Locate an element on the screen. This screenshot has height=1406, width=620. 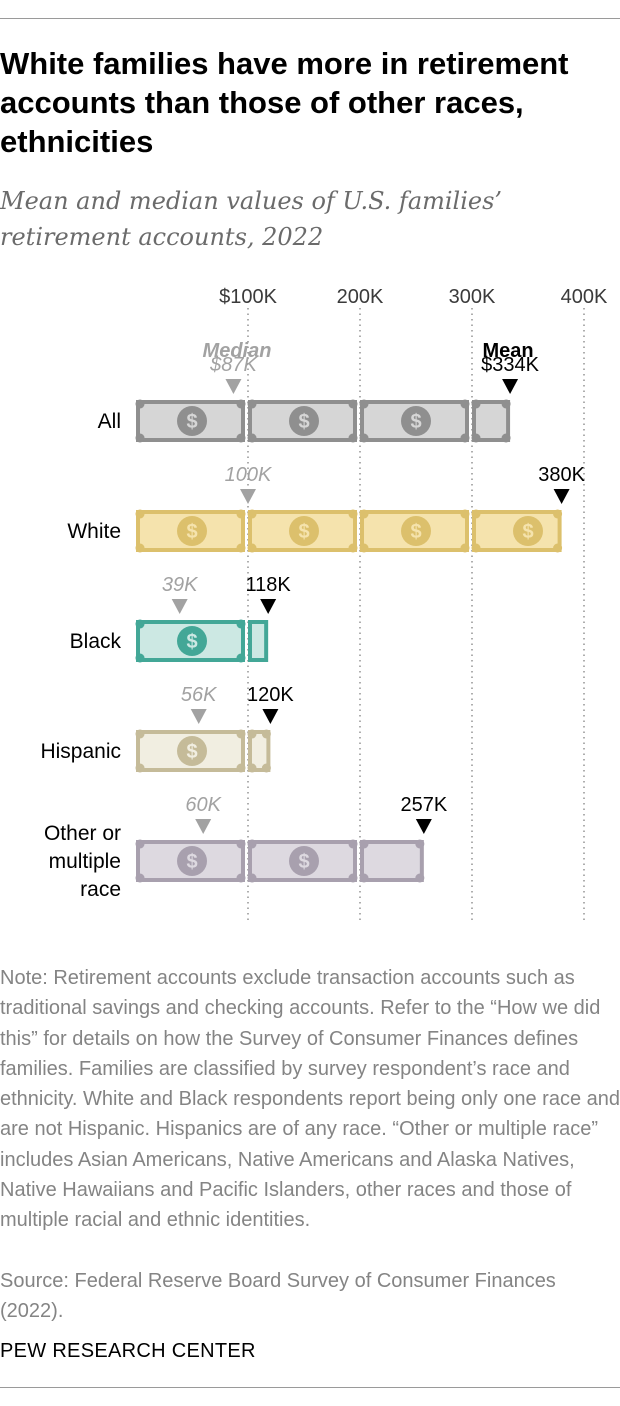
category-label: Hispanic is located at coordinates (80, 751).